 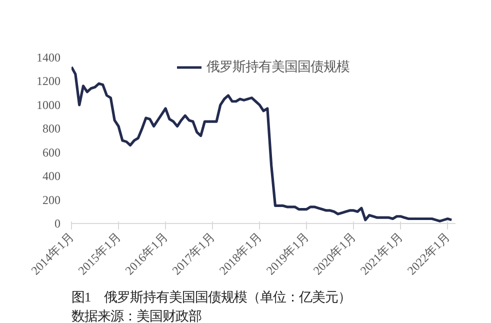 I want to click on y-tick-label: 1200, so click(x=48, y=81).